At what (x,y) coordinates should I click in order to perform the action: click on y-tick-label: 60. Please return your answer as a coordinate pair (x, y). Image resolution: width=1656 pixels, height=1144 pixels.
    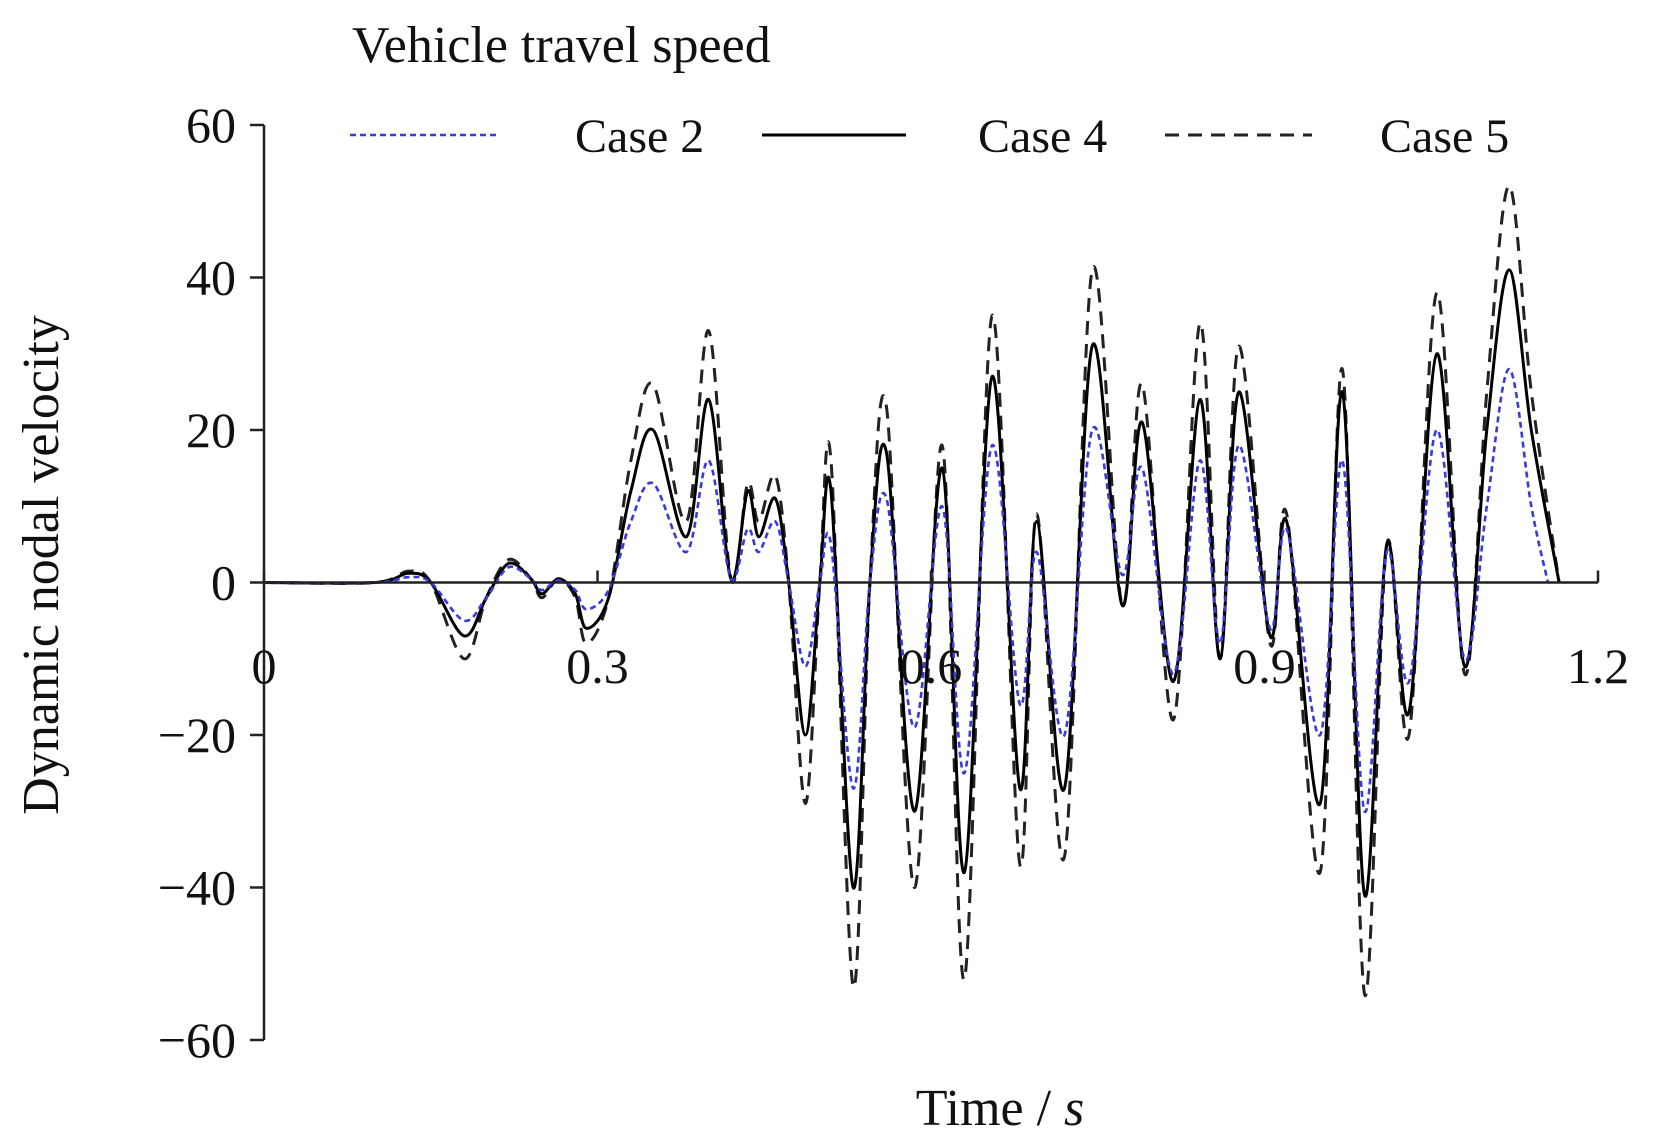
    Looking at the image, I should click on (211, 125).